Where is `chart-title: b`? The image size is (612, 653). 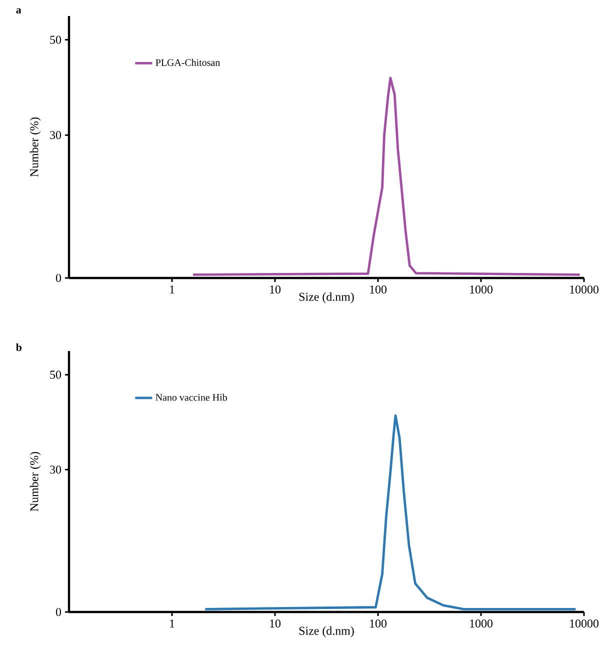
chart-title: b is located at coordinates (19, 347).